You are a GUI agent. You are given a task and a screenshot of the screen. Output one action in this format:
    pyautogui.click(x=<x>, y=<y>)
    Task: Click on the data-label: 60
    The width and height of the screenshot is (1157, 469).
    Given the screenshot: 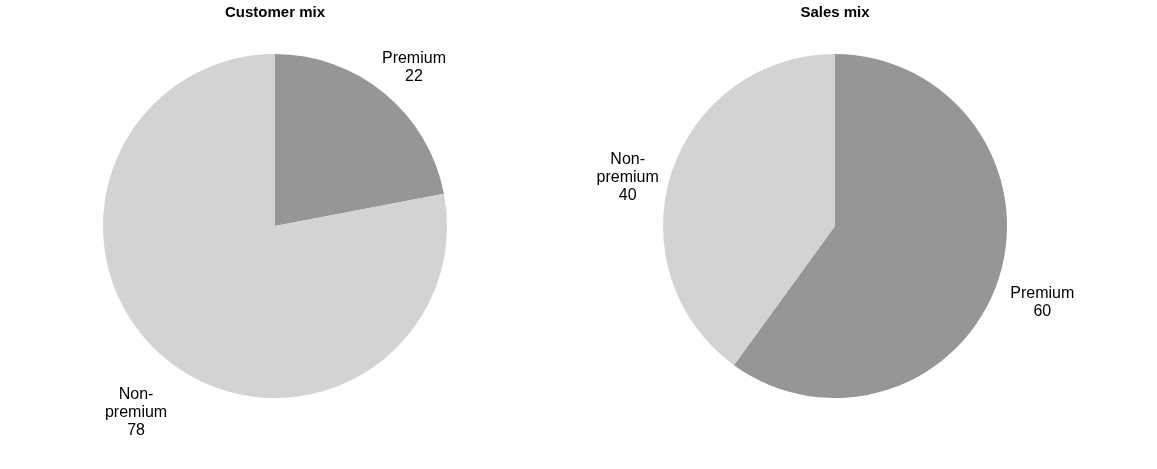 What is the action you would take?
    pyautogui.click(x=1042, y=311)
    